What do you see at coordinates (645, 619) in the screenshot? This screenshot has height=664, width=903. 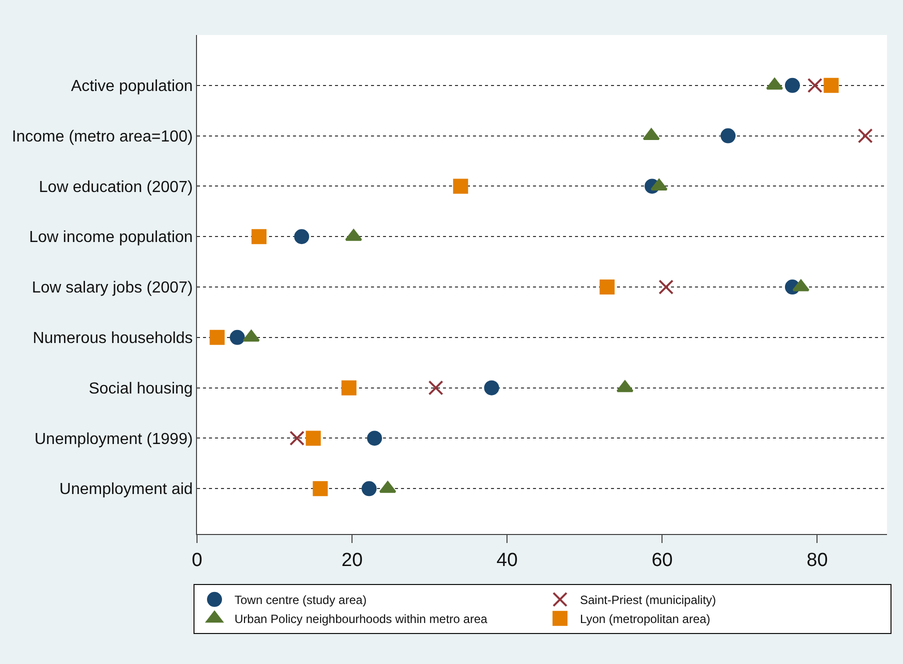 I see `legend-label: Lyon (metropolitan area)` at bounding box center [645, 619].